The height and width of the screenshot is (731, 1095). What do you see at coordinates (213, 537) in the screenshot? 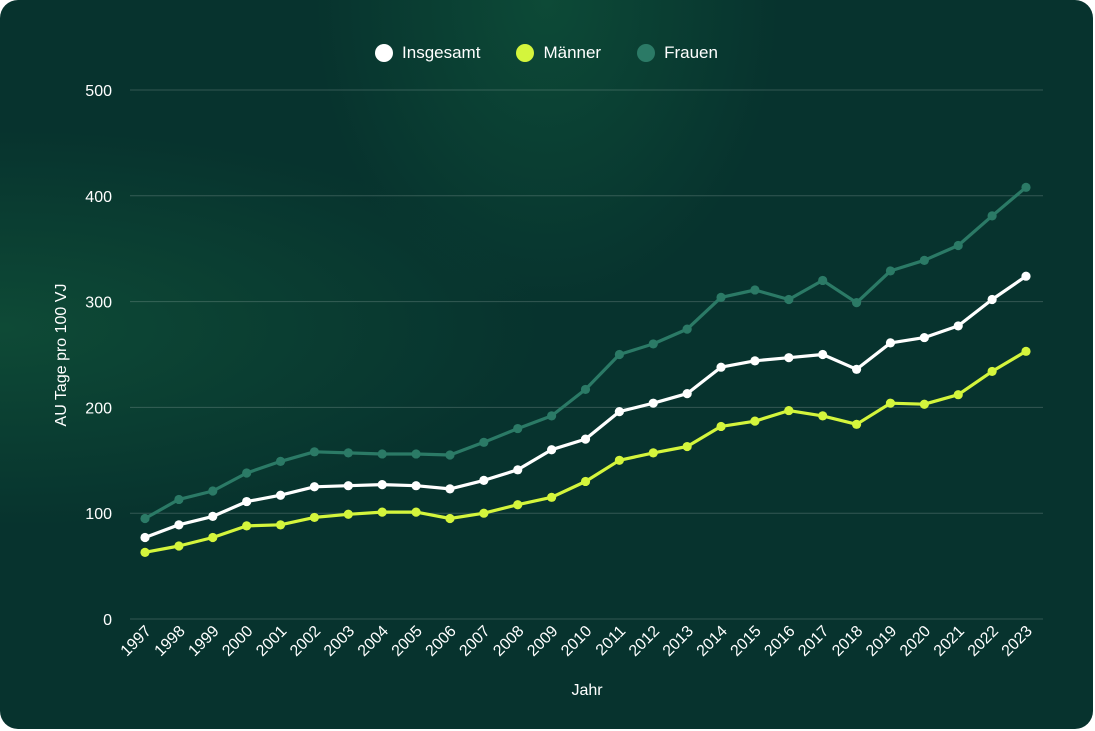
I see `point-manner-1999` at bounding box center [213, 537].